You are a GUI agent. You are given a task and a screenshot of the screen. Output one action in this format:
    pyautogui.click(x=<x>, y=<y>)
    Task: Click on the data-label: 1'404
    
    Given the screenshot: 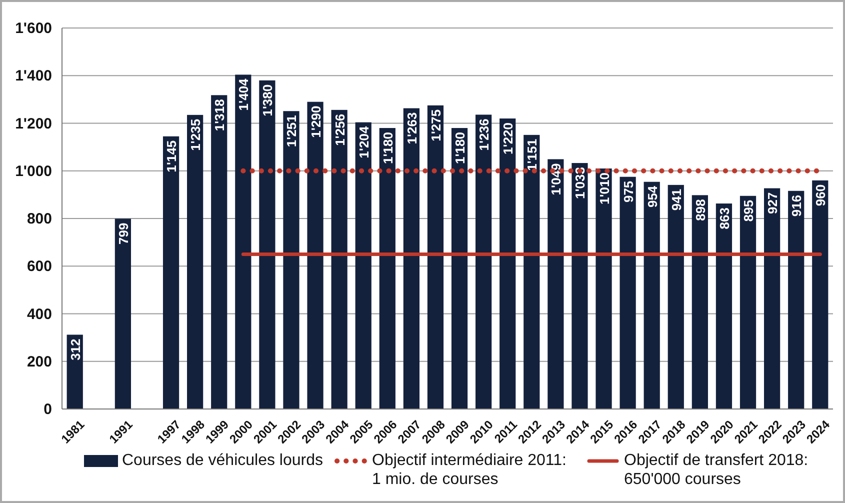 What is the action you would take?
    pyautogui.click(x=244, y=94)
    